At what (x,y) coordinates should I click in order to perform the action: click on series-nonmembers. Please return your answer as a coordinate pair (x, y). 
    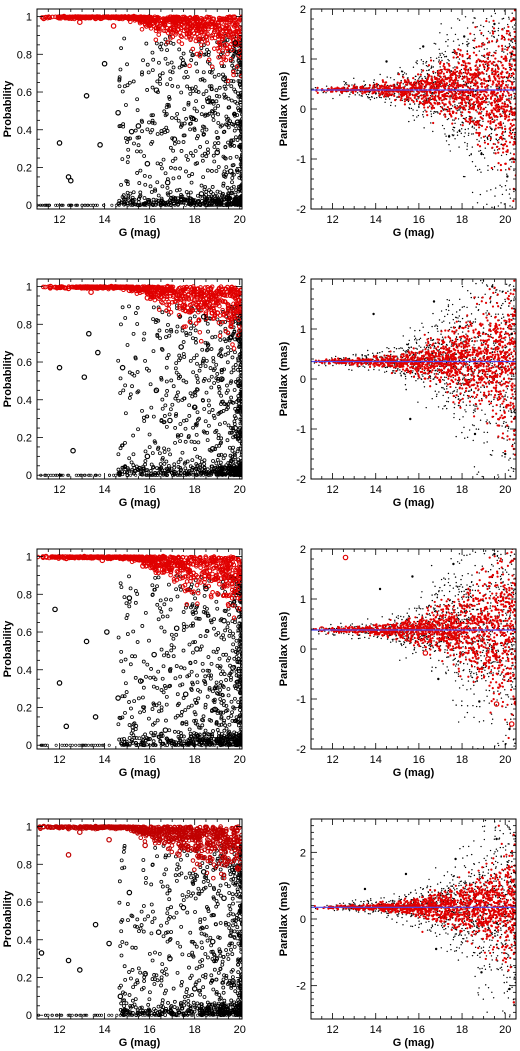
    Looking at the image, I should click on (449, 100).